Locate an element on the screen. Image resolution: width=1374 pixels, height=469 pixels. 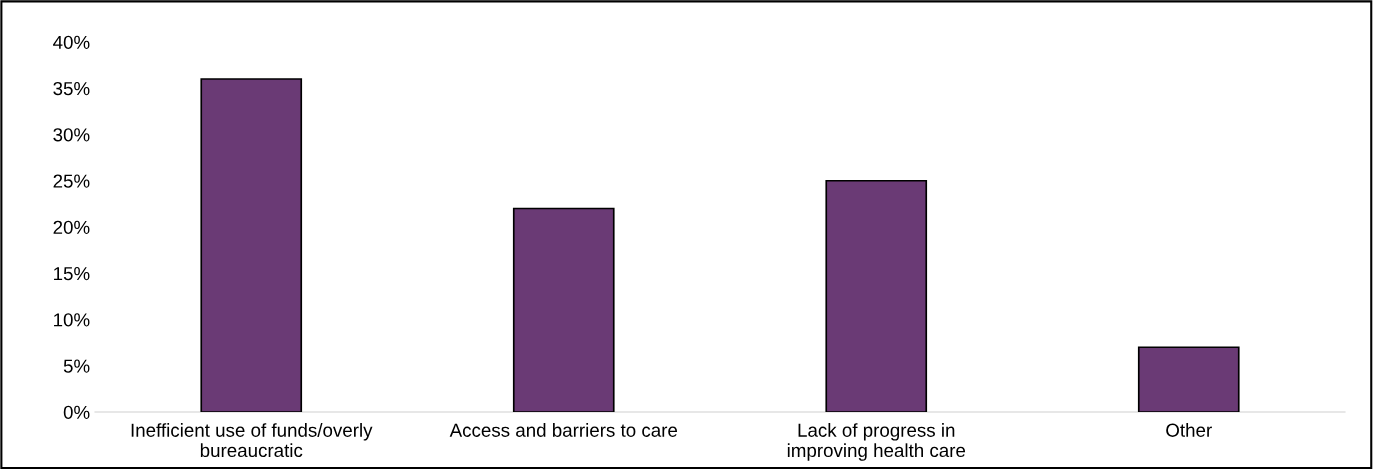
y-tick-label: 35% is located at coordinates (71, 88).